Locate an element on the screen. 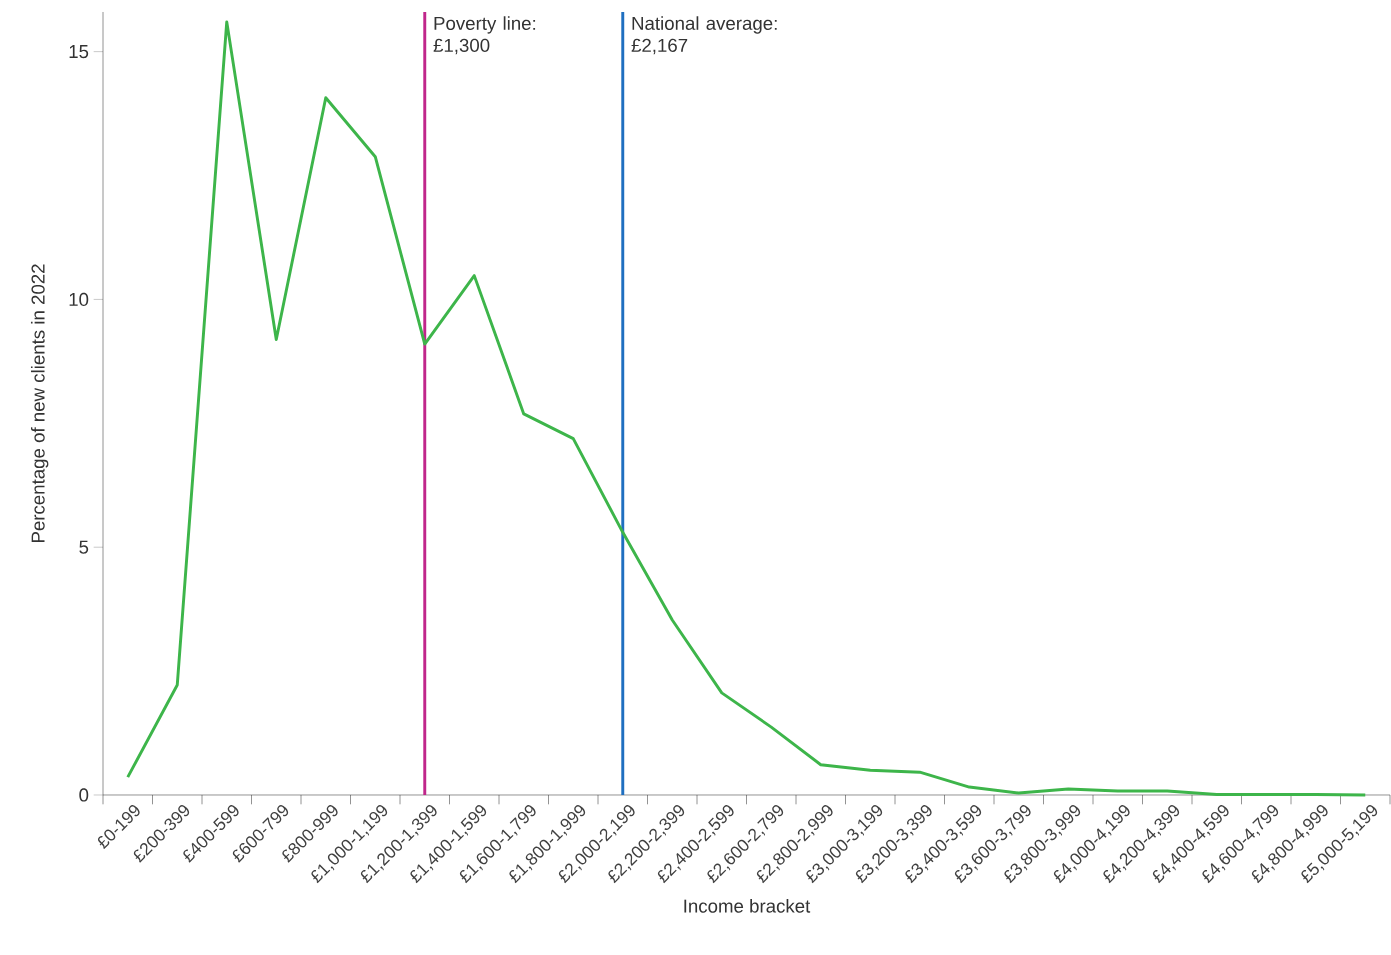 The width and height of the screenshot is (1391, 955). ref-line-label: Poverty line: £1,300 is located at coordinates (484, 35).